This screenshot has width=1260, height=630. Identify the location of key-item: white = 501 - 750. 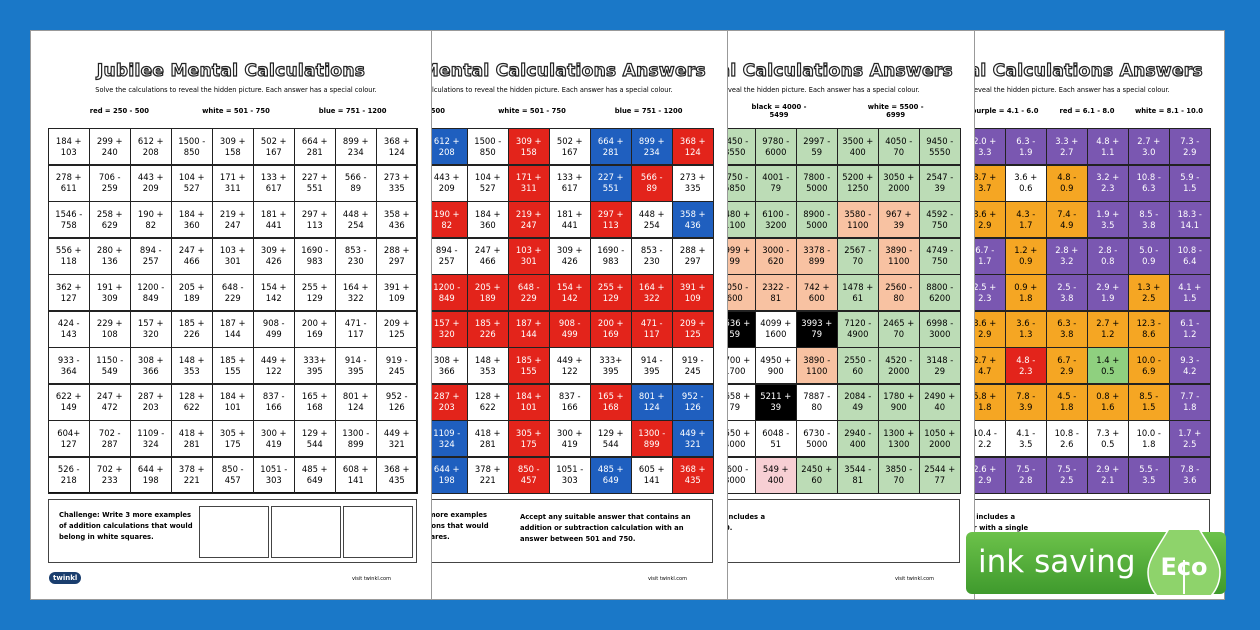
(532, 111).